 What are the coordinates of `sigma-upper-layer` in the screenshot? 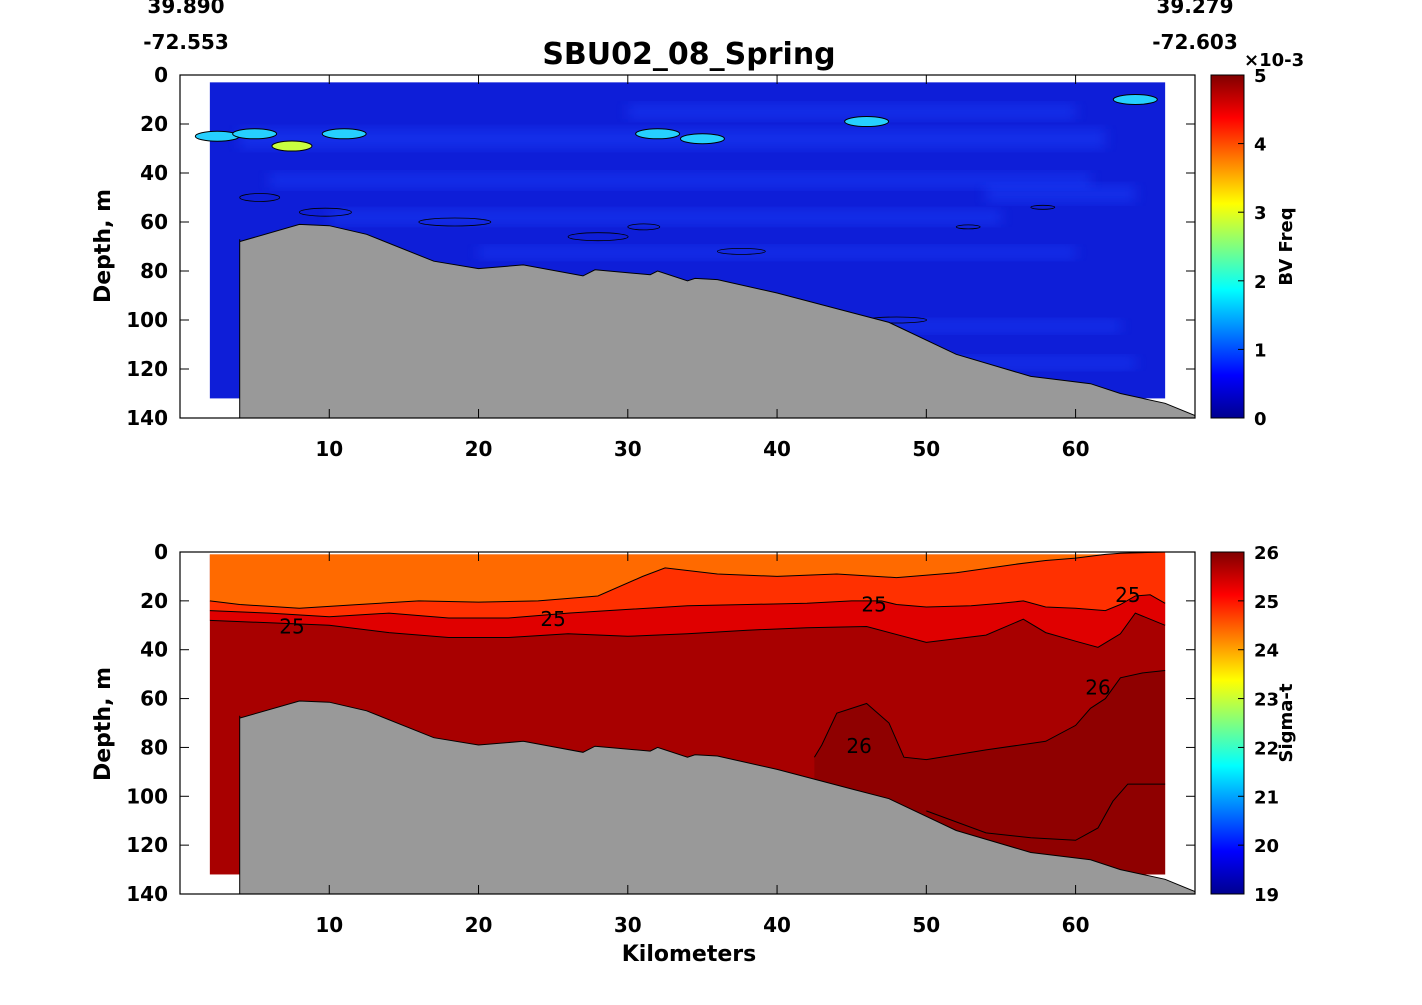 It's located at (687, 585).